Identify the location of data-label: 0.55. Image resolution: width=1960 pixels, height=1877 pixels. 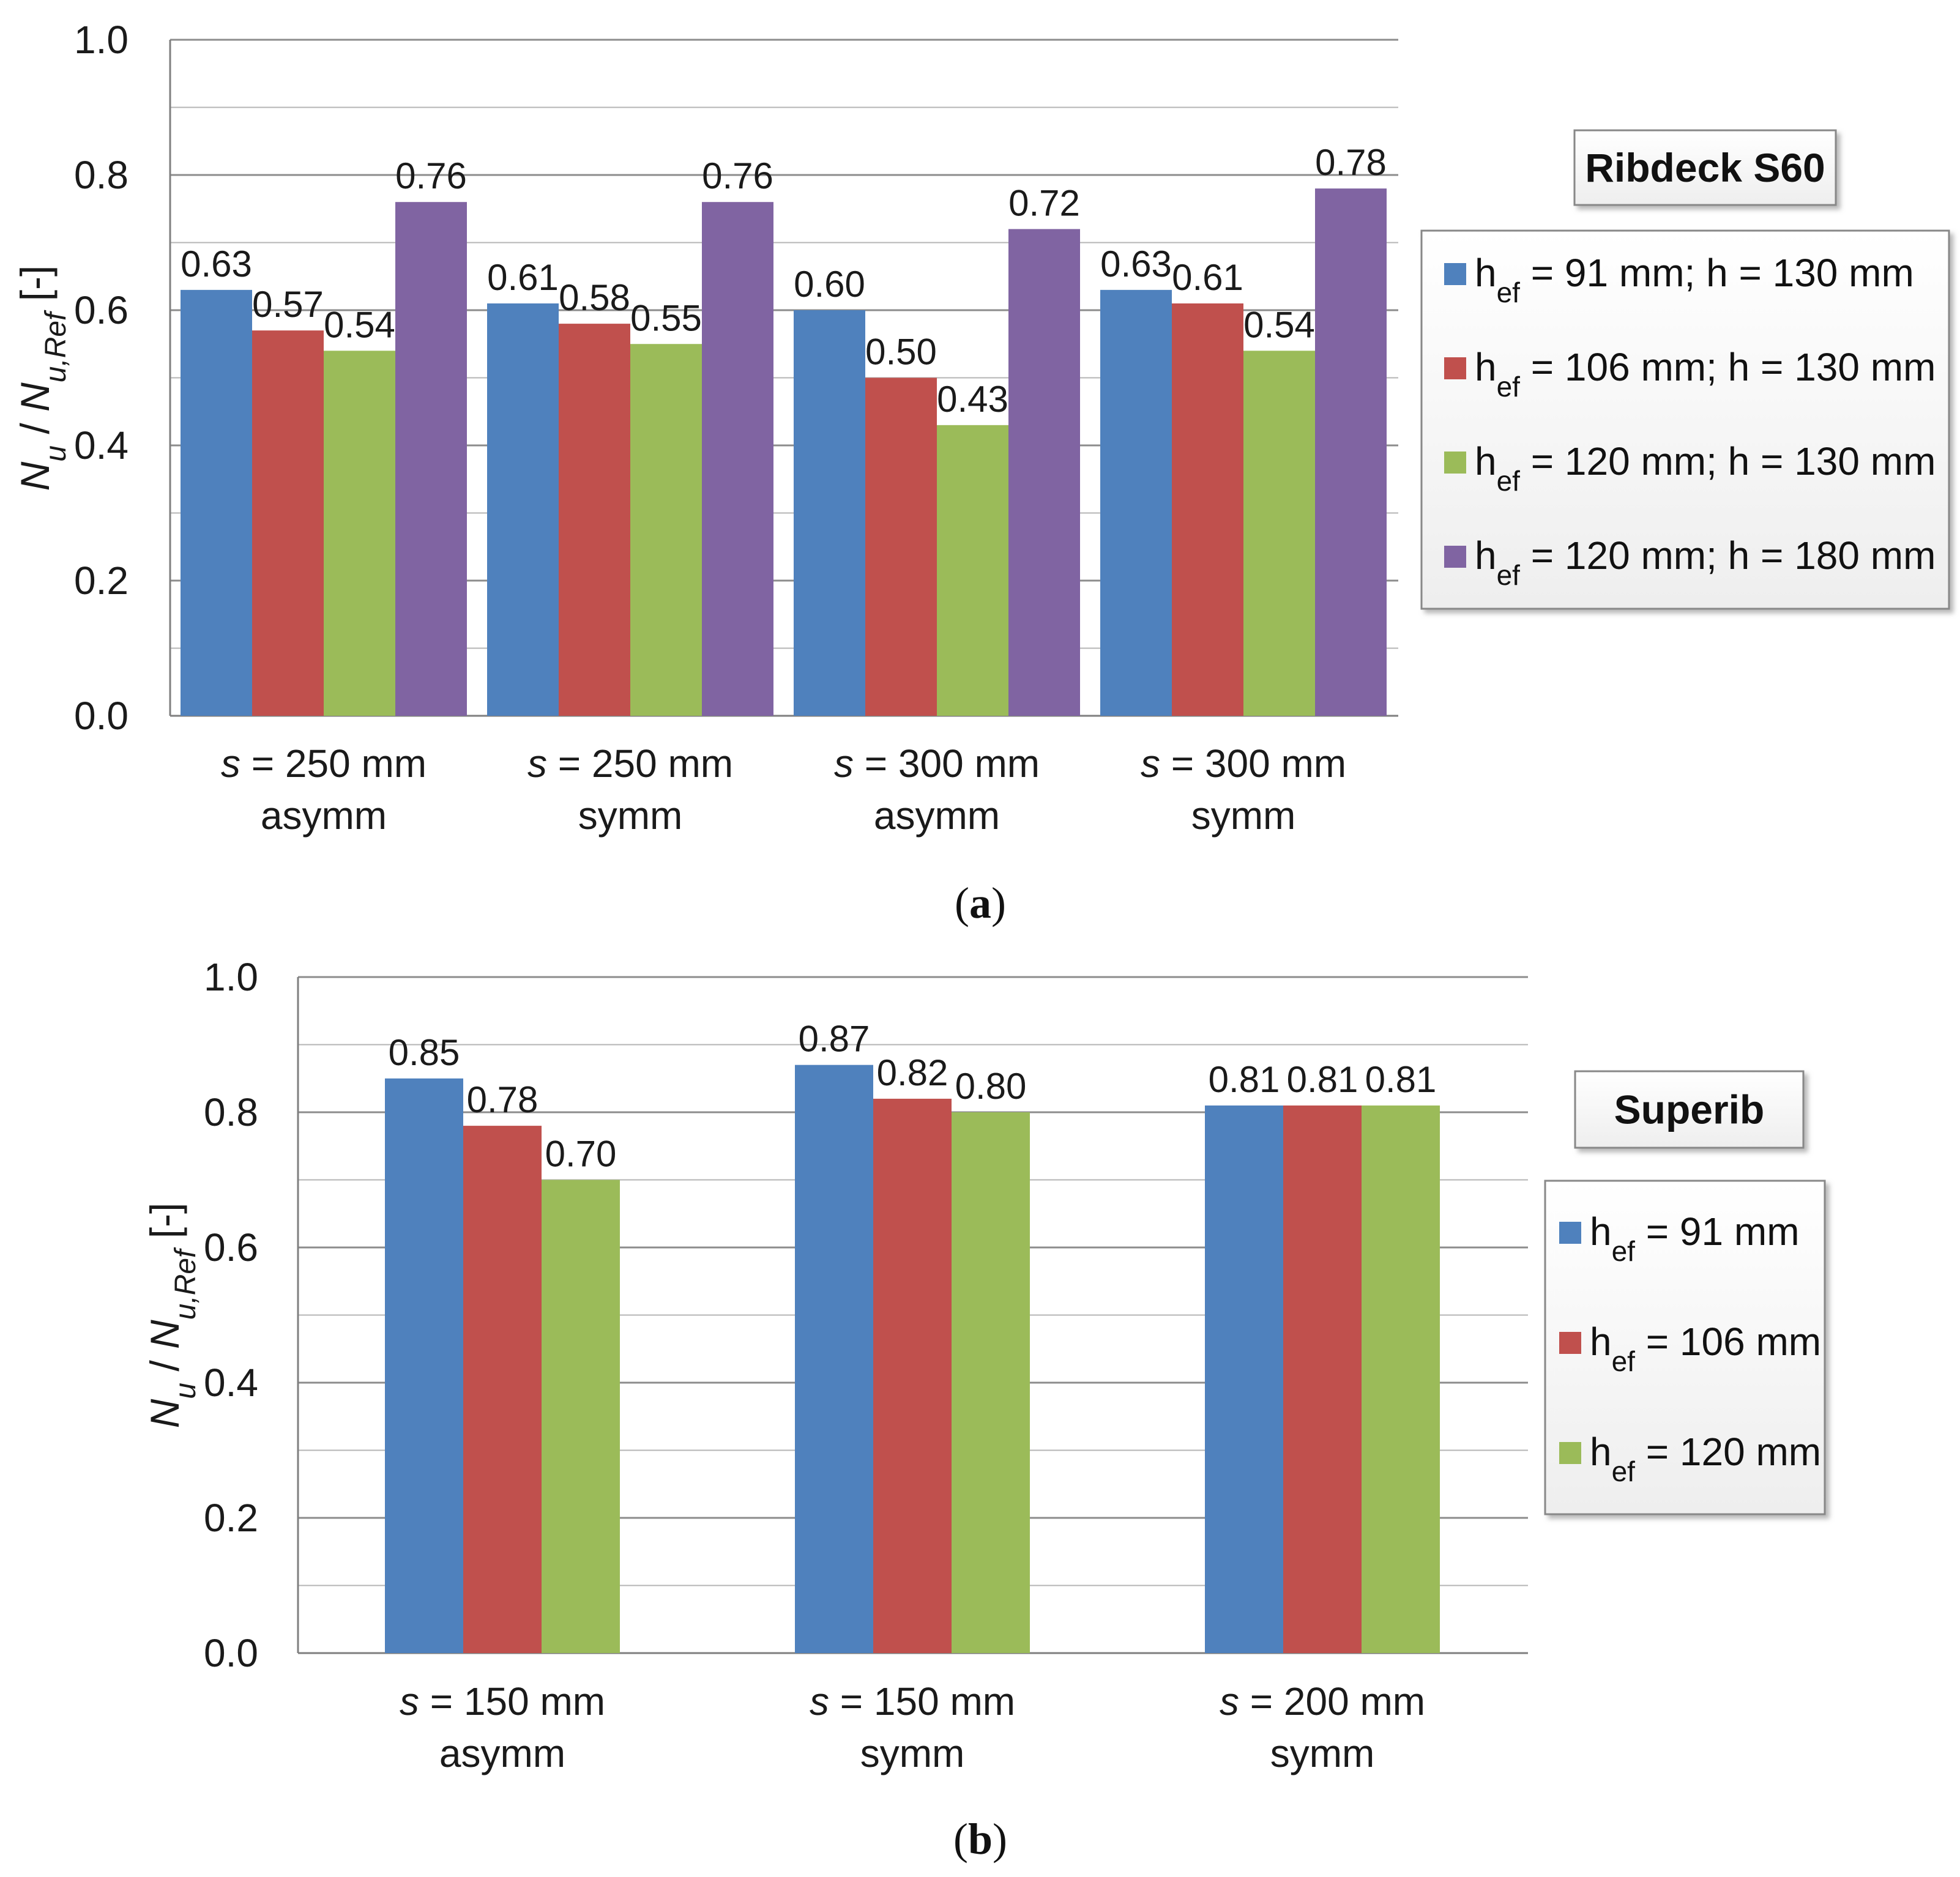
(666, 317).